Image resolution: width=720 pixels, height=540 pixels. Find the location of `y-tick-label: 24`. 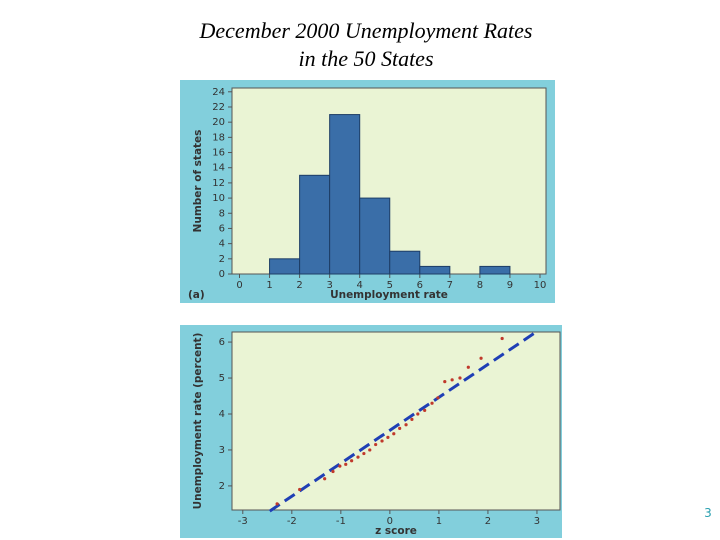

y-tick-label: 24 is located at coordinates (218, 92).